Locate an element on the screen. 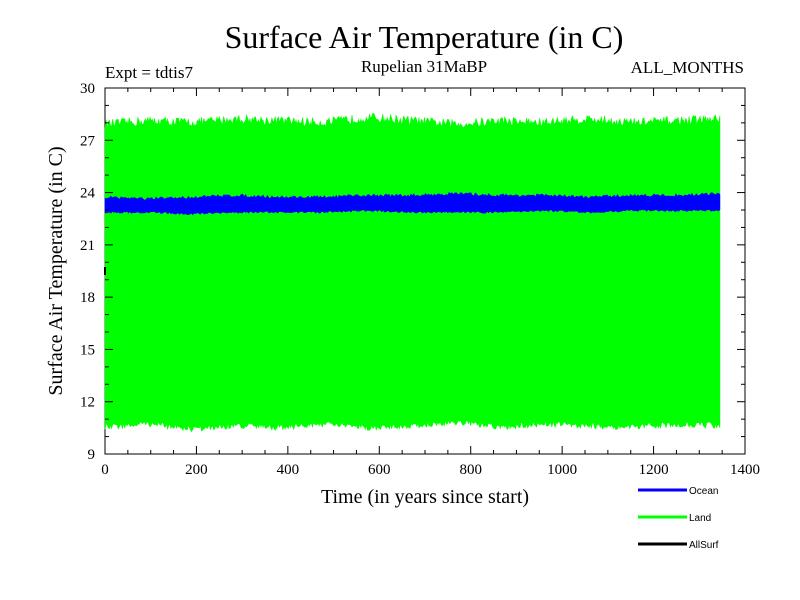 Image resolution: width=800 pixels, height=600 pixels. x-axis-label: Time (in years since start) is located at coordinates (425, 497).